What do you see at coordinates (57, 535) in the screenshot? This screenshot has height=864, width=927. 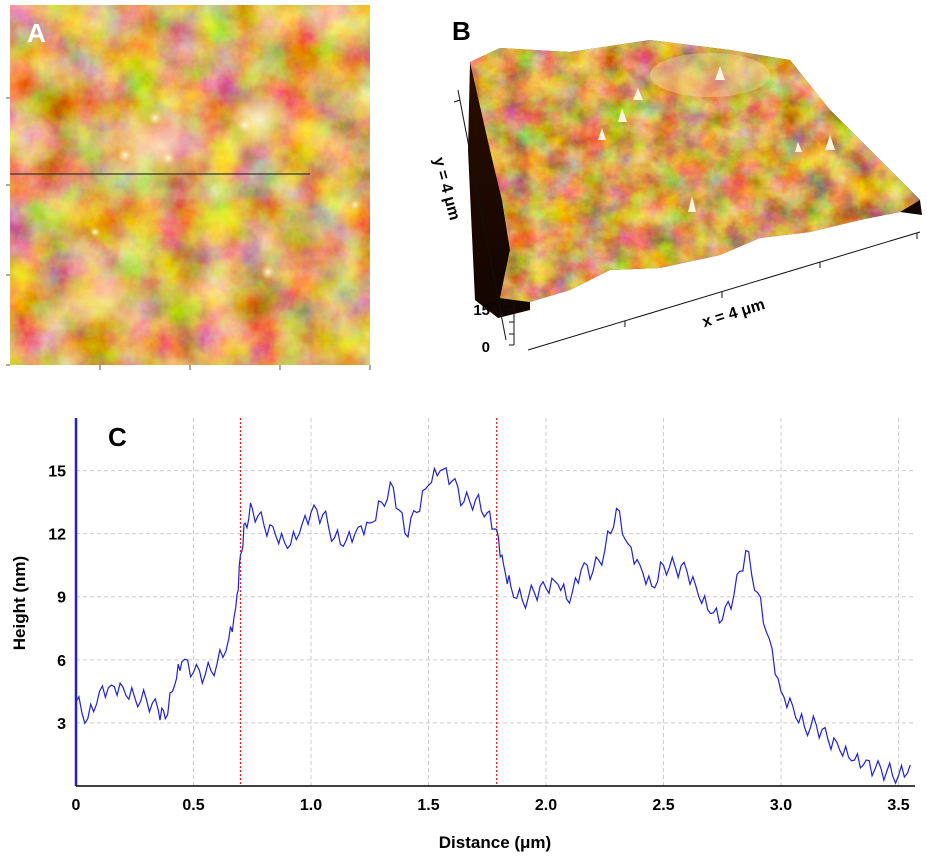 I see `y-tick-label: 12` at bounding box center [57, 535].